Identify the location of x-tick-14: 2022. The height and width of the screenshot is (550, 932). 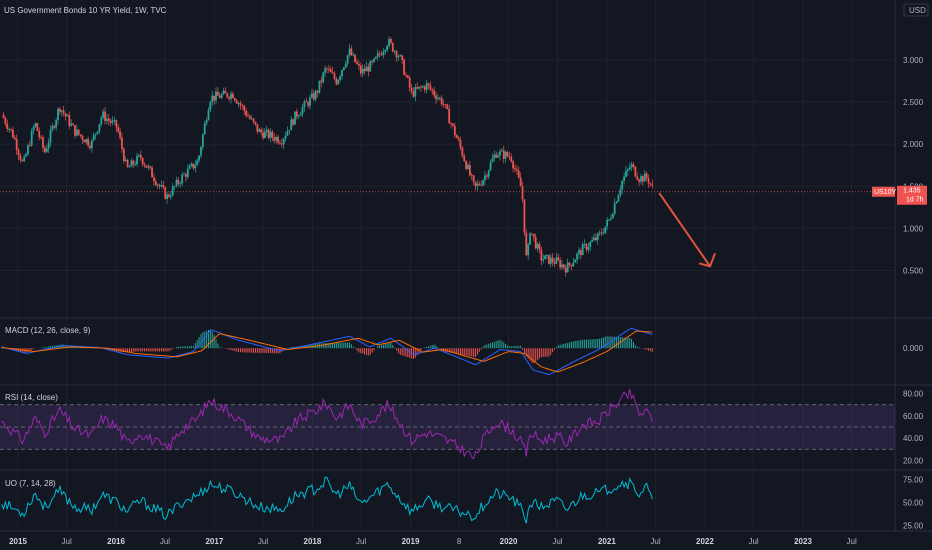
(705, 541).